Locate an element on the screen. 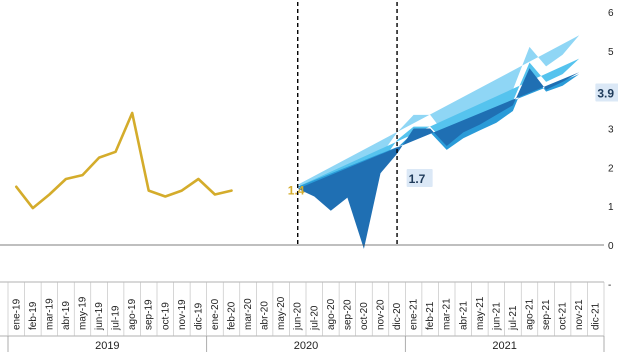 The width and height of the screenshot is (618, 354). x-tick-label: jun-19 is located at coordinates (99, 316).